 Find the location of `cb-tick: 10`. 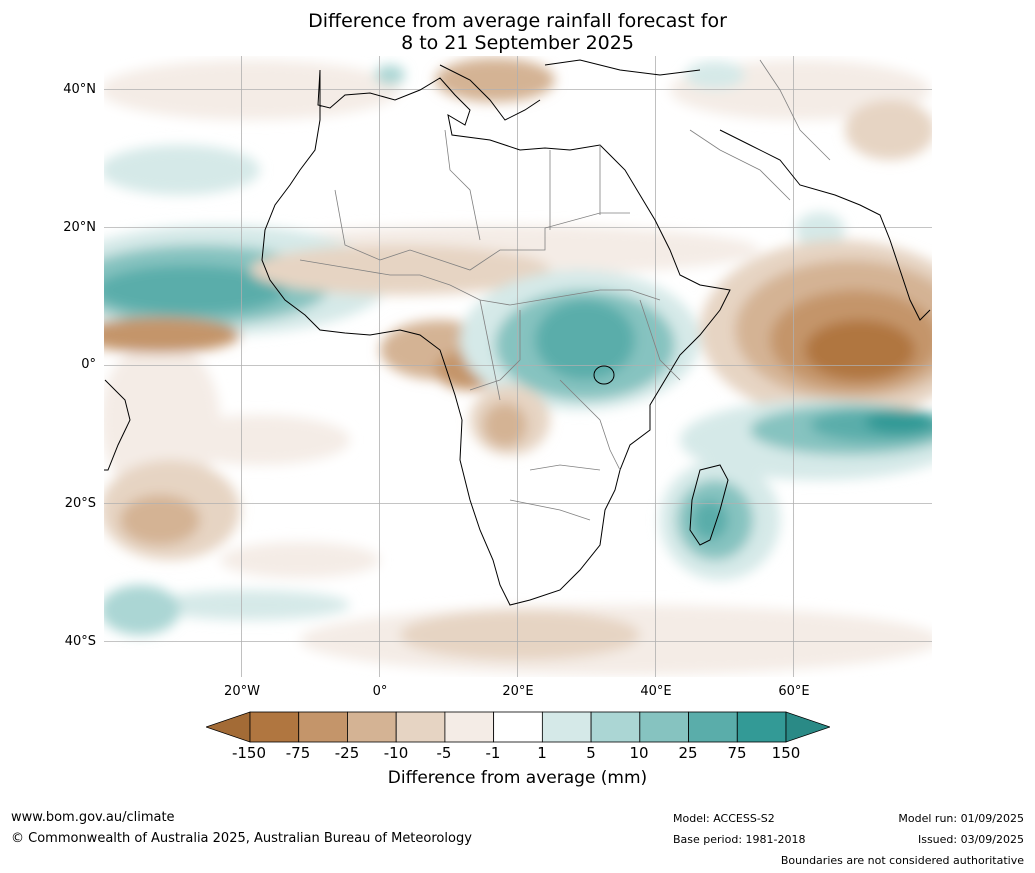

cb-tick: 10 is located at coordinates (639, 753).